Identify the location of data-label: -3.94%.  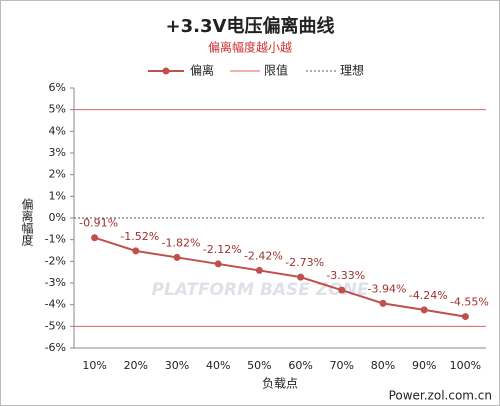
(387, 288).